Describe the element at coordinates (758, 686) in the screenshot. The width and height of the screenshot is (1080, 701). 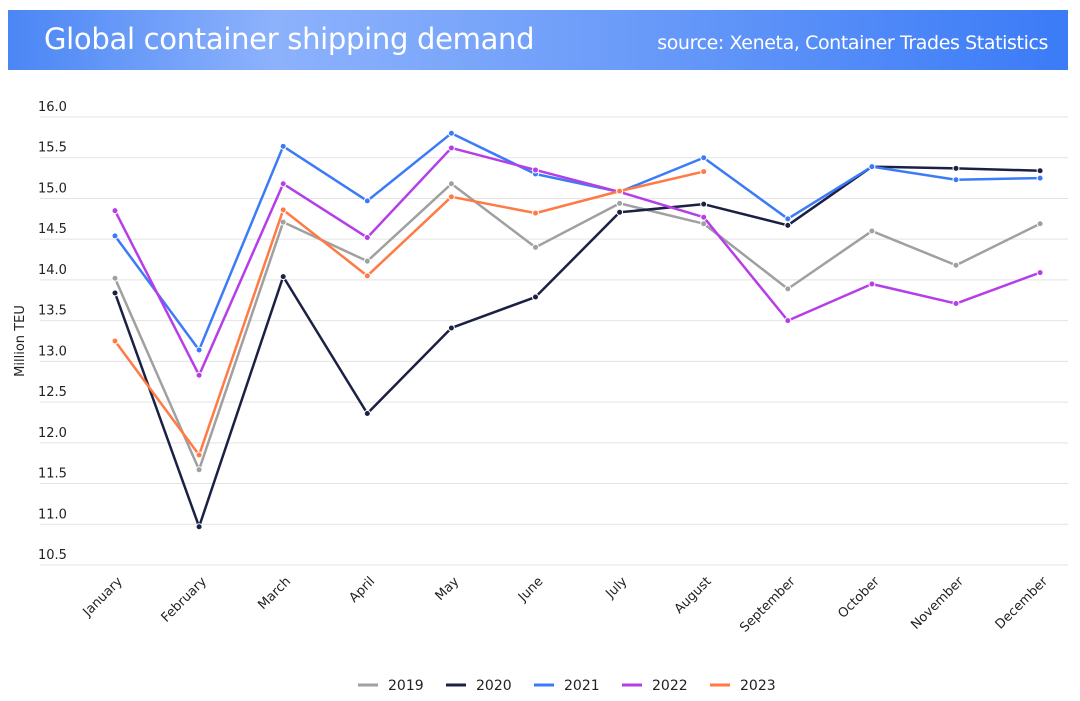
I see `legend-label: 2023` at that location.